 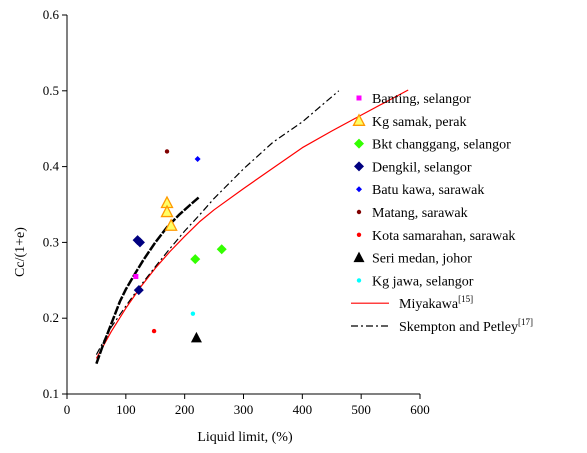 I want to click on legend-reference: [17], so click(x=525, y=322).